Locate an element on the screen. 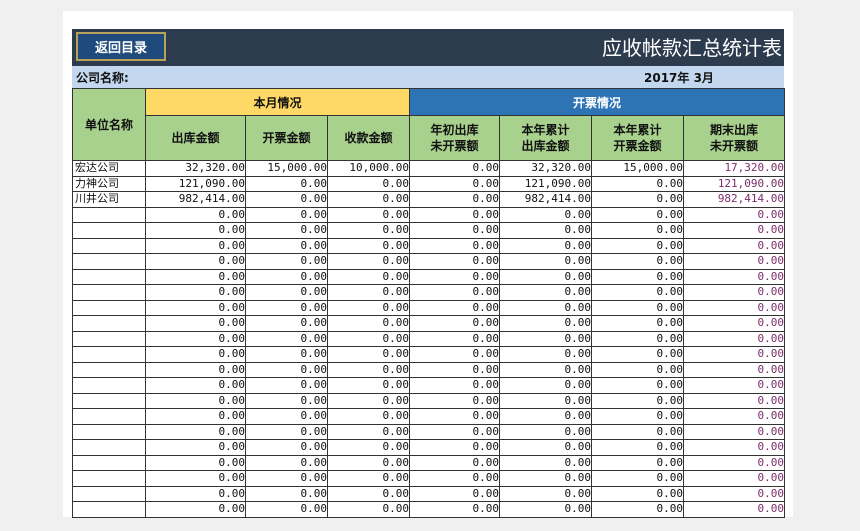 Image resolution: width=860 pixels, height=531 pixels. amount-cell: 121,090.00 is located at coordinates (195, 183).